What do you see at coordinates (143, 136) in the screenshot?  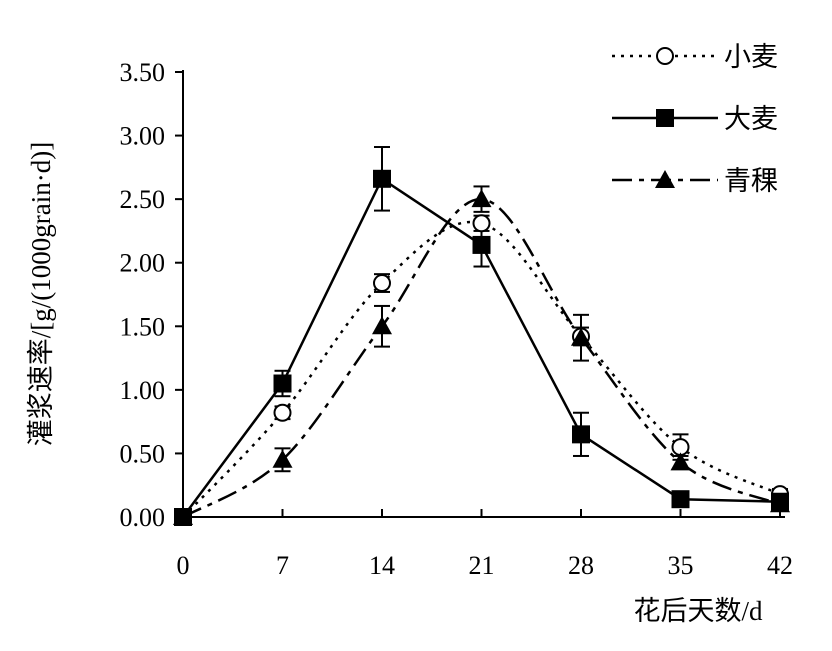 I see `y-tick-label: 3.00` at bounding box center [143, 136].